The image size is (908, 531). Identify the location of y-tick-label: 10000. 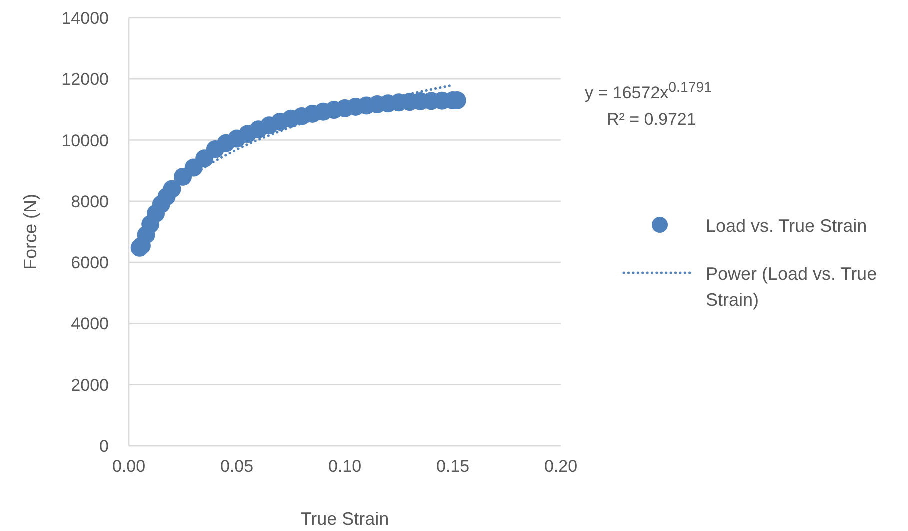
(85, 140).